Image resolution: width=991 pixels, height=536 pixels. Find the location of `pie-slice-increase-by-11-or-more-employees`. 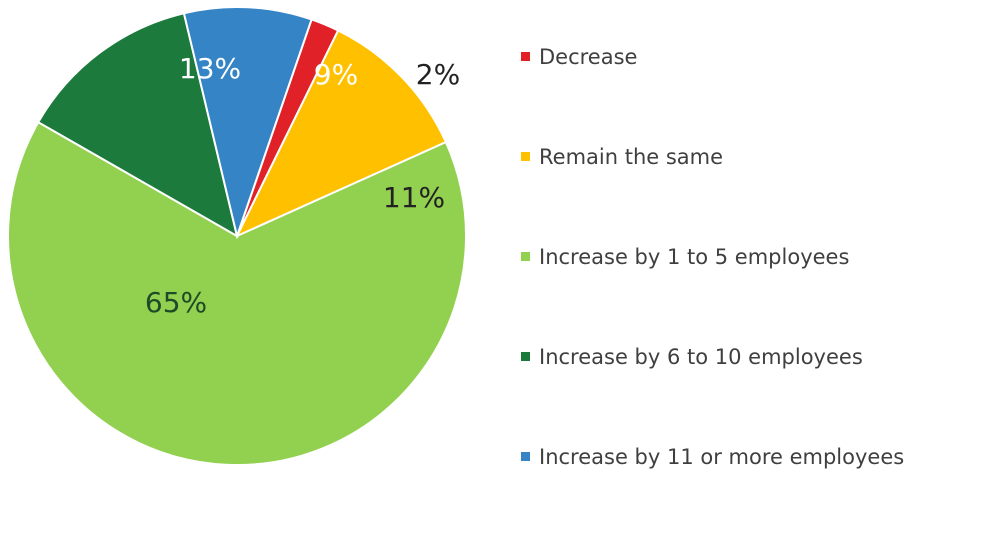

pie-slice-increase-by-11-or-more-employees is located at coordinates (247, 123).